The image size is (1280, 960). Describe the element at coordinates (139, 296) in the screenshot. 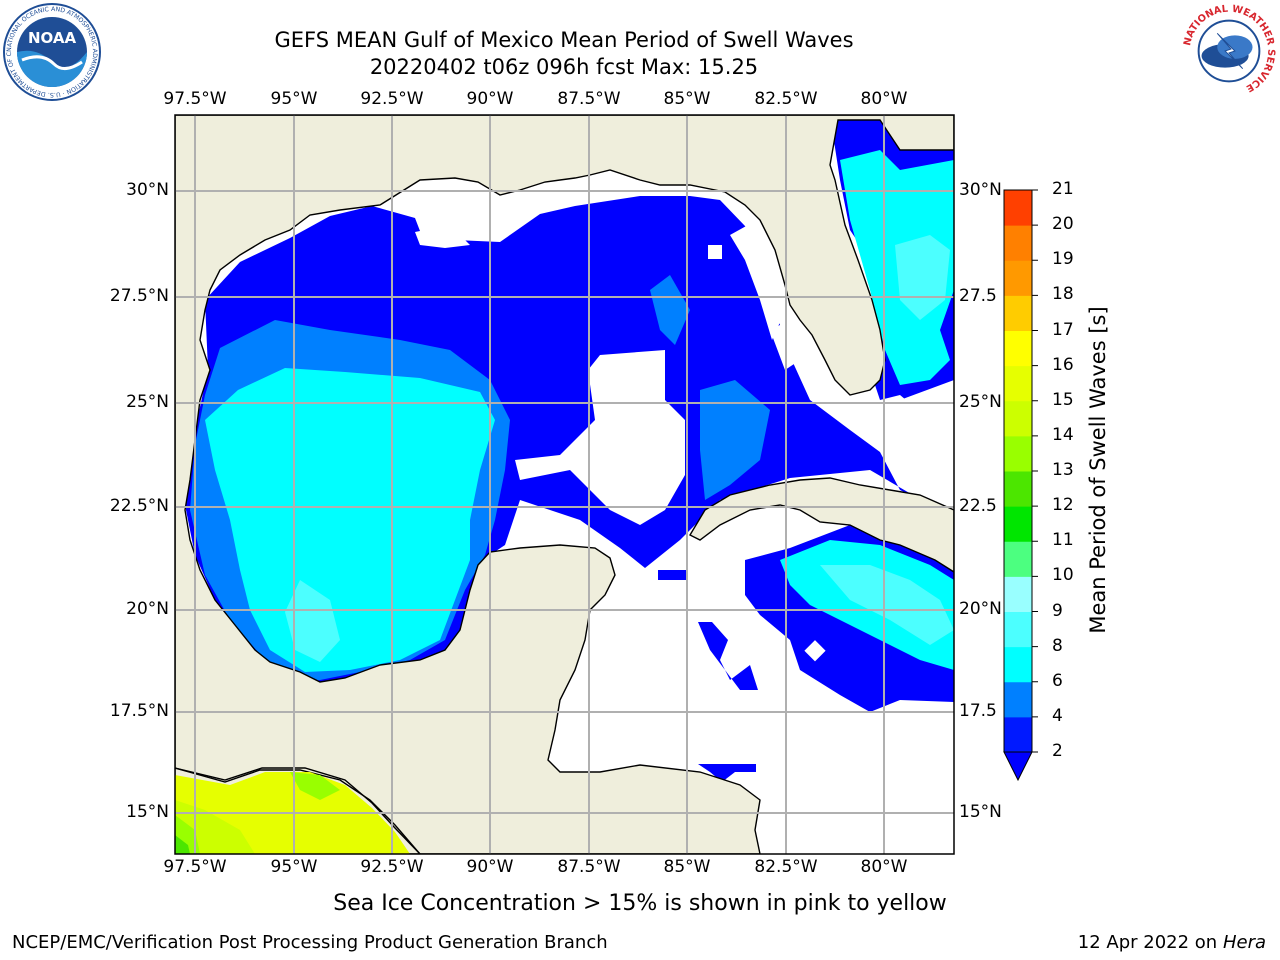

I see `lat-tick-left: 27.5°N` at that location.